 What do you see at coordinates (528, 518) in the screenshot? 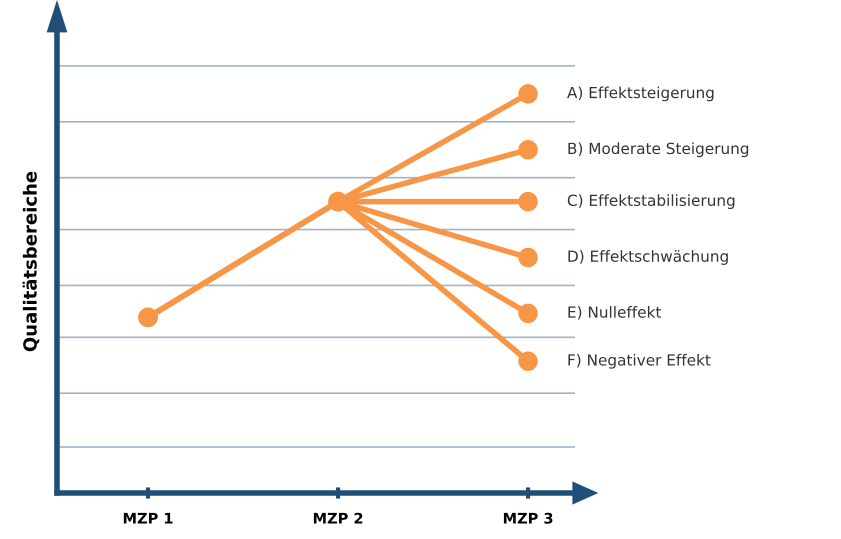
I see `x-tick-label: MZP 3` at bounding box center [528, 518].